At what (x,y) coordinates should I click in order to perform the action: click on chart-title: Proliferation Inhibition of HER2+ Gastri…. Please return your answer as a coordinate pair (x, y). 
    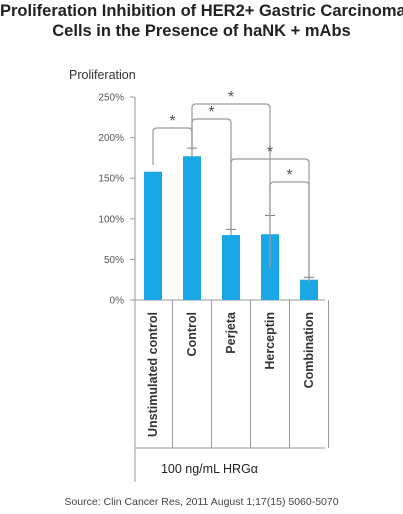
    Looking at the image, I should click on (201, 21).